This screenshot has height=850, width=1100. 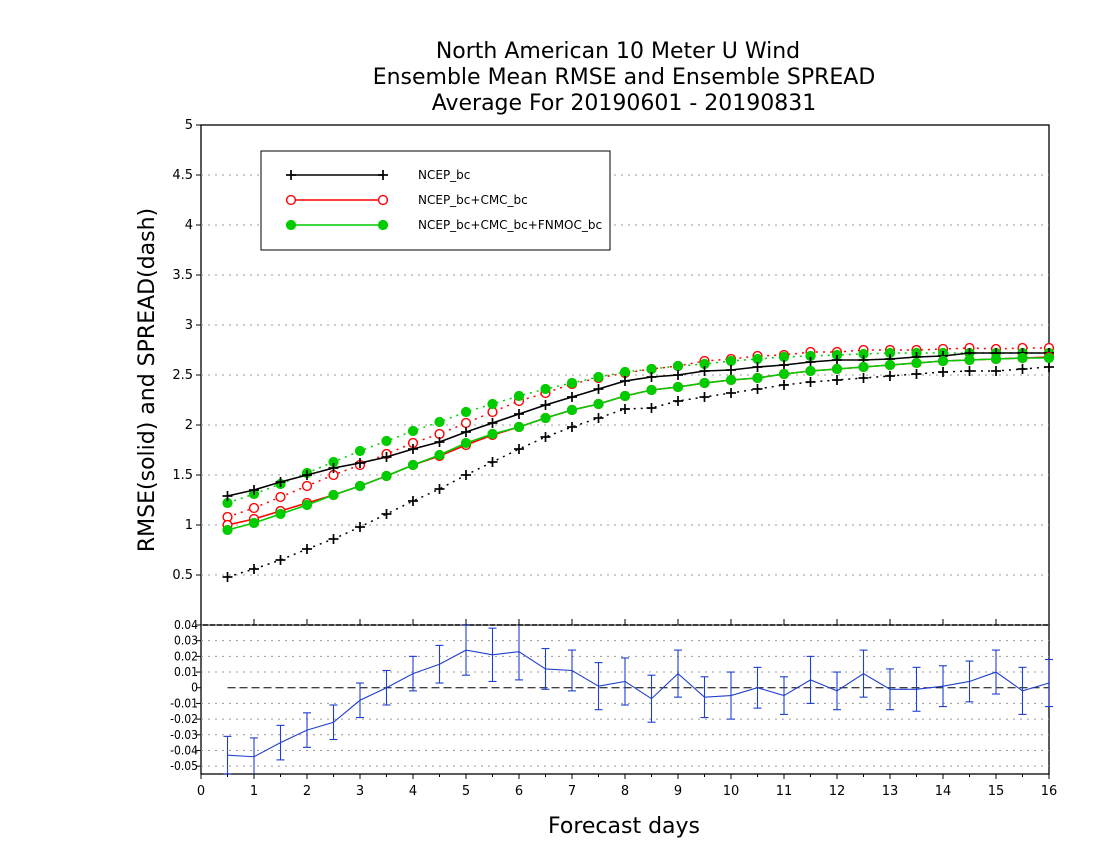 I want to click on difference-y-tick-label: 0, so click(x=194, y=688).